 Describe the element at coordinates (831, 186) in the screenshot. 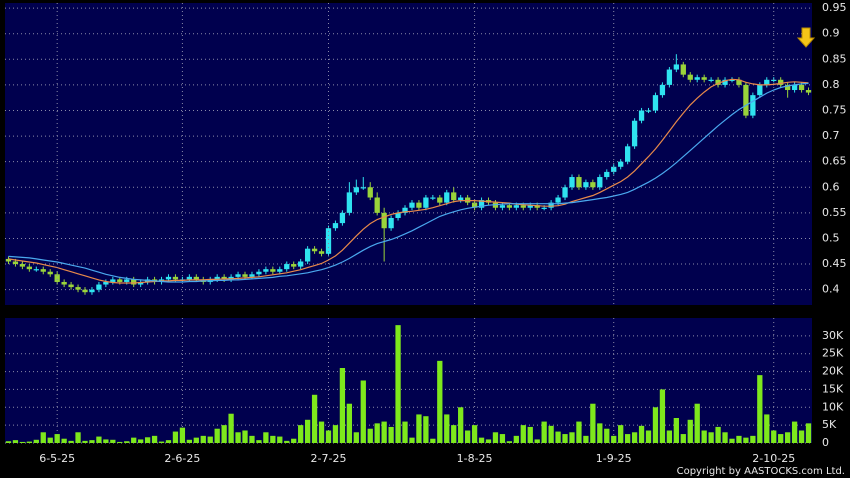

I see `y-tick-label: 0.6` at that location.